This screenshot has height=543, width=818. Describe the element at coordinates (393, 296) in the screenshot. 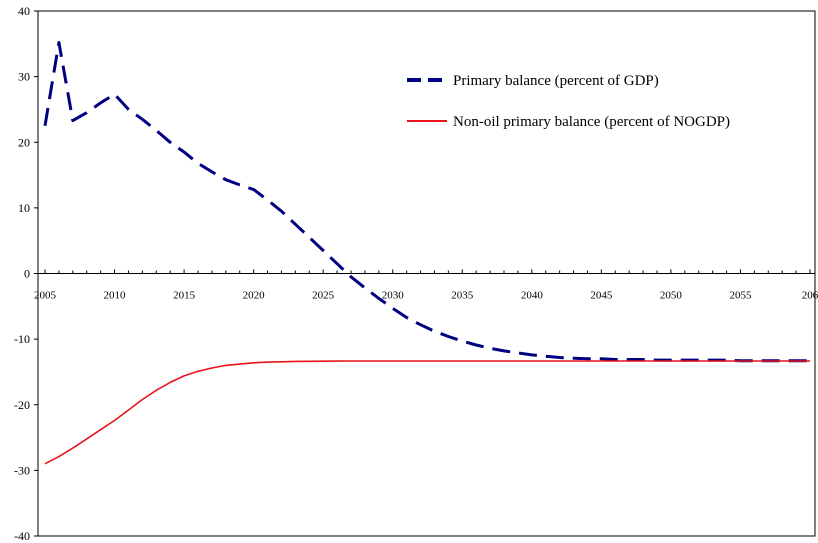

I see `x-tick-label: 2030` at that location.